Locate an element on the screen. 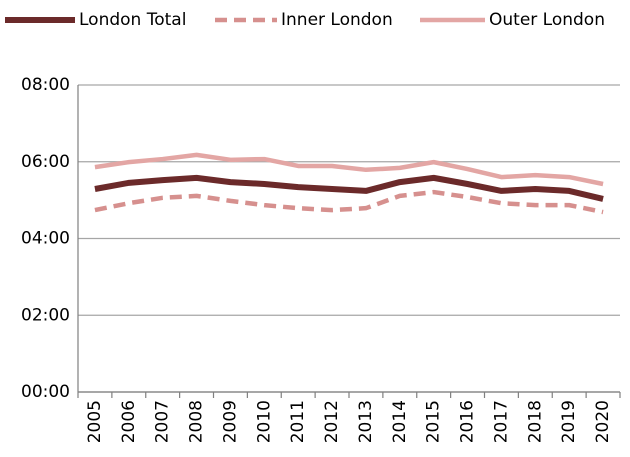 The image size is (630, 457). x-tick-label: 2019 is located at coordinates (569, 421).